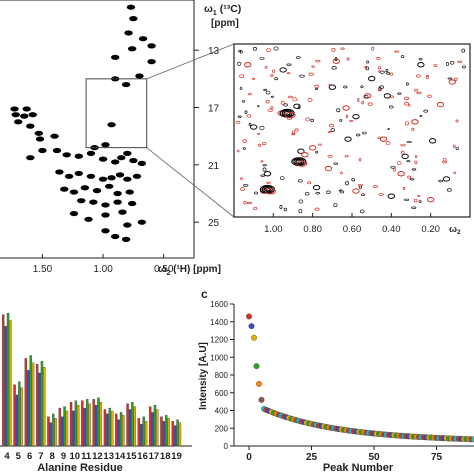 Image resolution: width=474 pixels, height=474 pixels. I want to click on zoom-x-tick-label: 1.00, so click(273, 229).